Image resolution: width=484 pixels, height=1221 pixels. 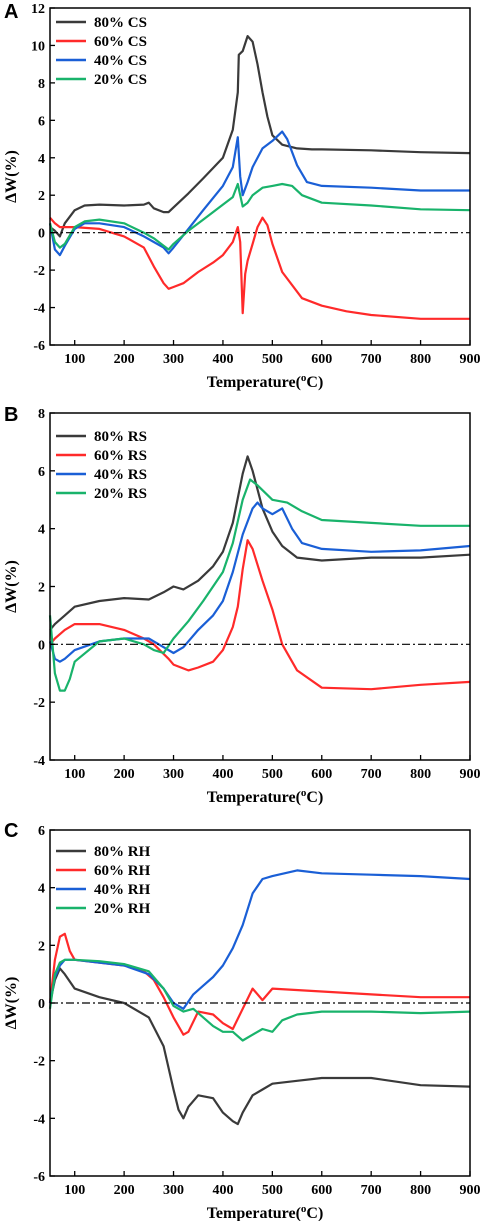 What do you see at coordinates (120, 42) in the screenshot?
I see `legend-entry: 60% CS` at bounding box center [120, 42].